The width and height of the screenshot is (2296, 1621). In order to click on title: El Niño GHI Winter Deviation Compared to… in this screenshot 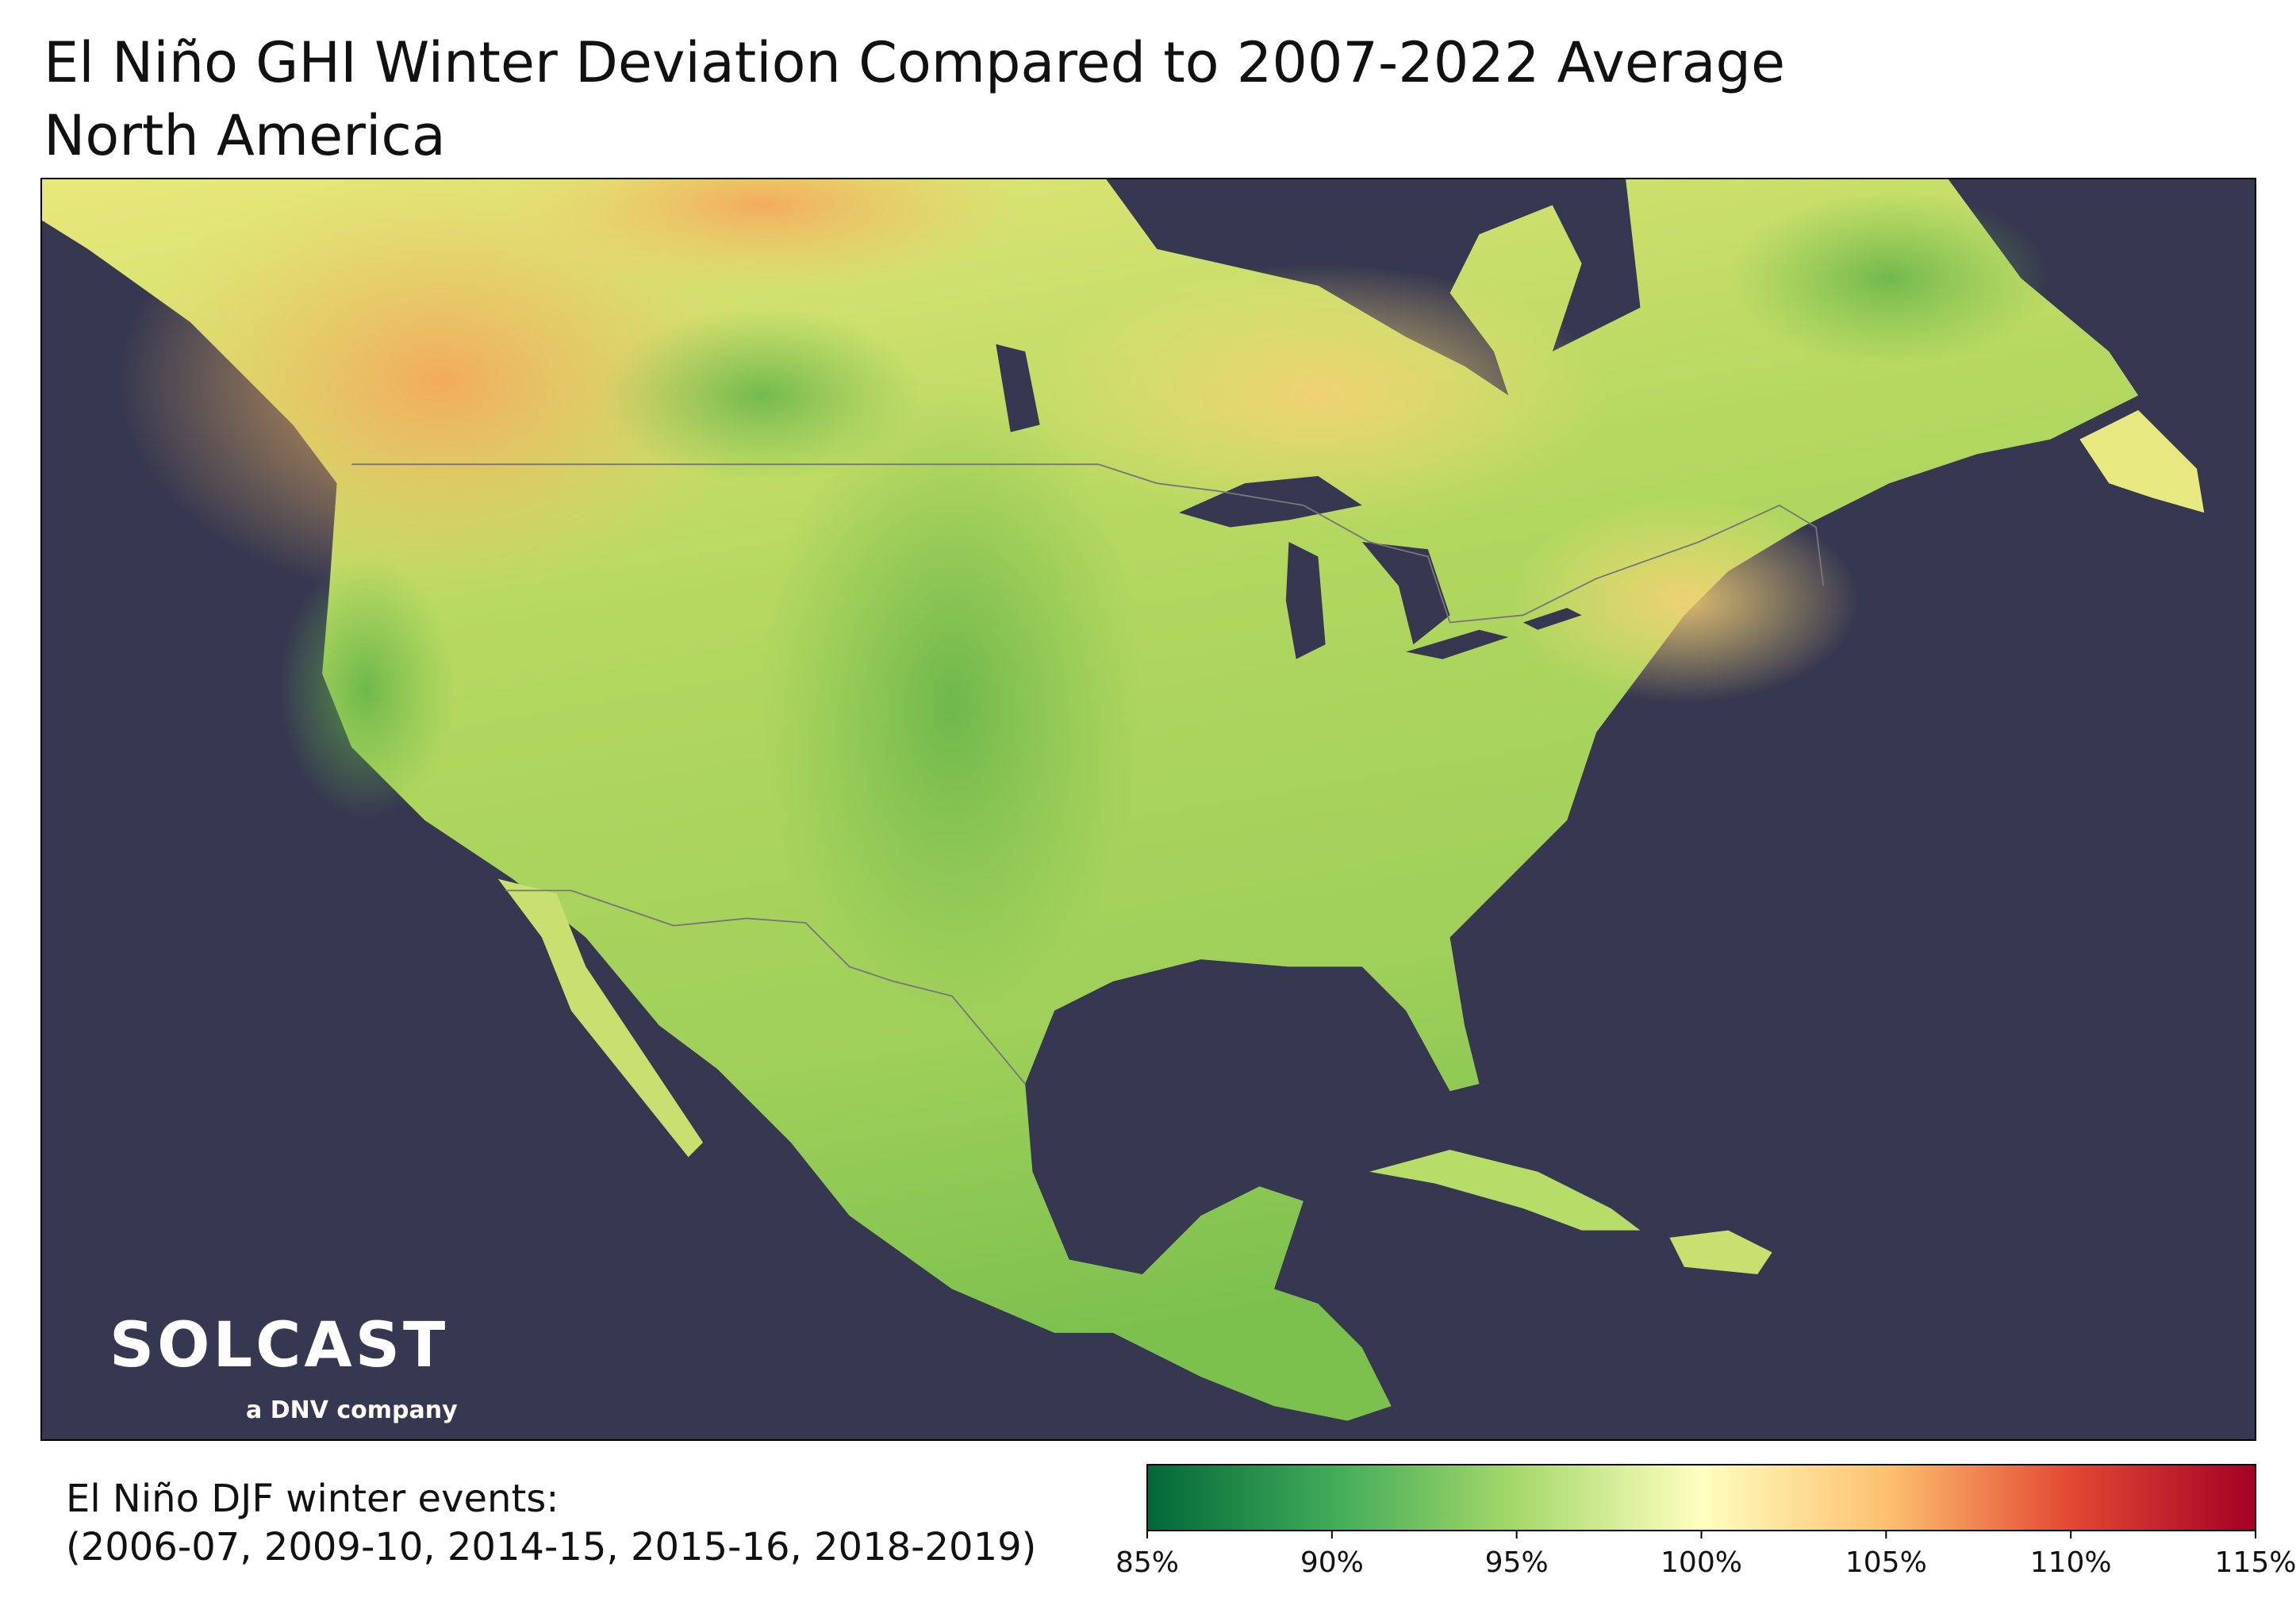, I will do `click(914, 62)`.